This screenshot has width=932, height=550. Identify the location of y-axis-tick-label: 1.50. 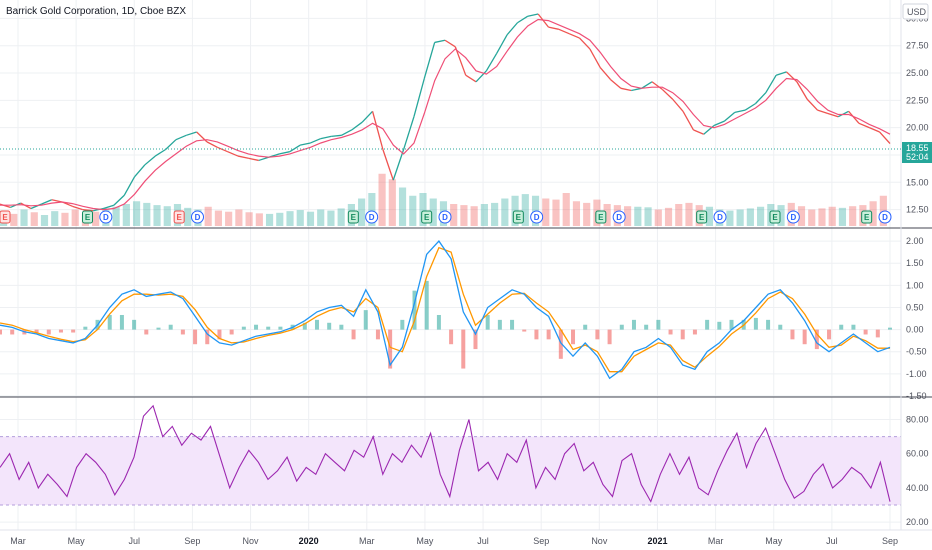
(915, 263).